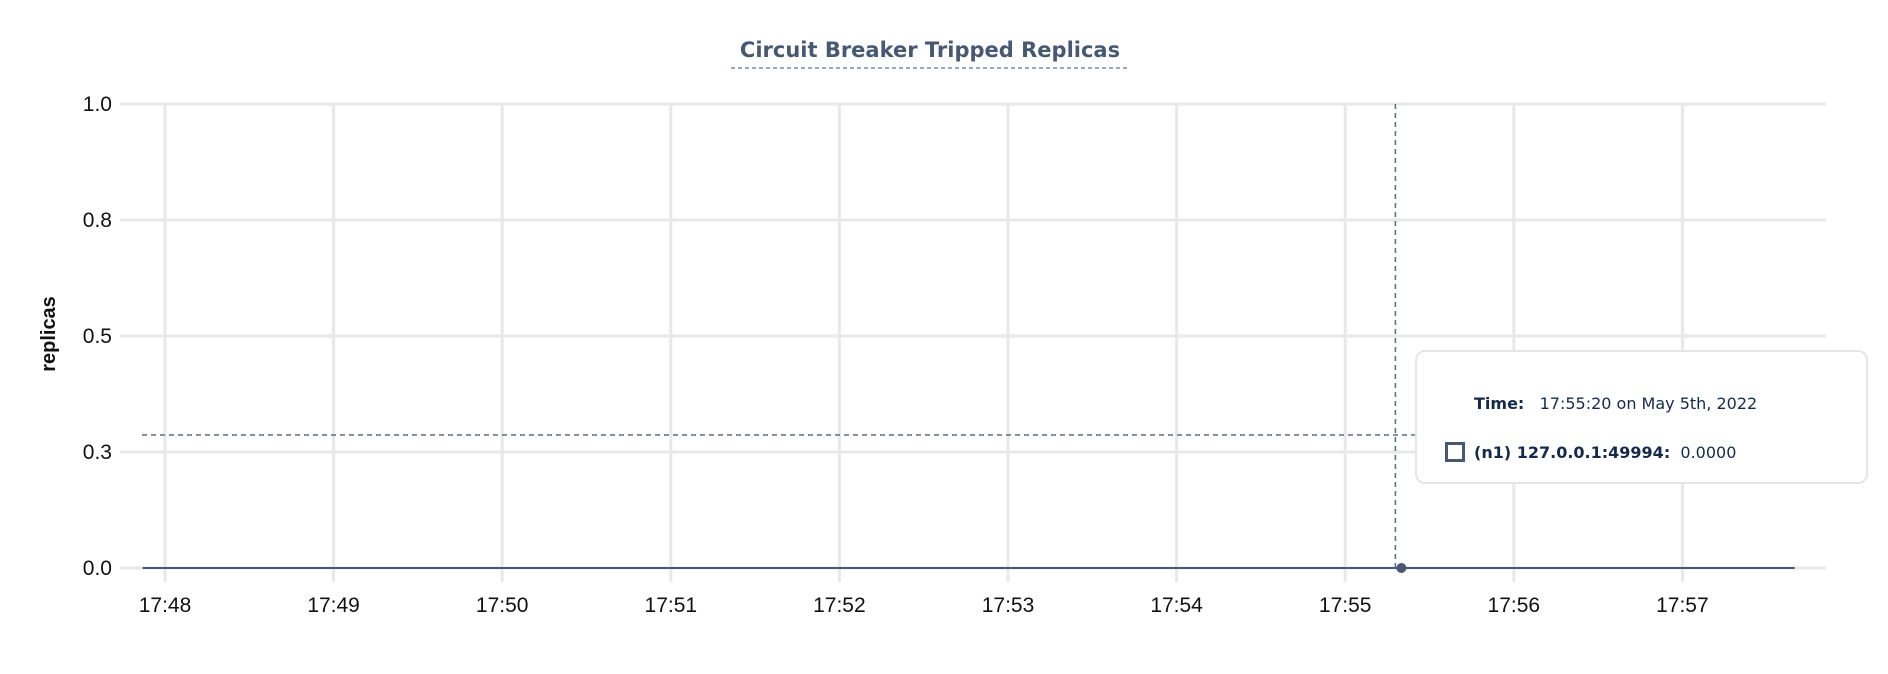 The image size is (1888, 674). I want to click on y-tick-label: 0.3, so click(97, 452).